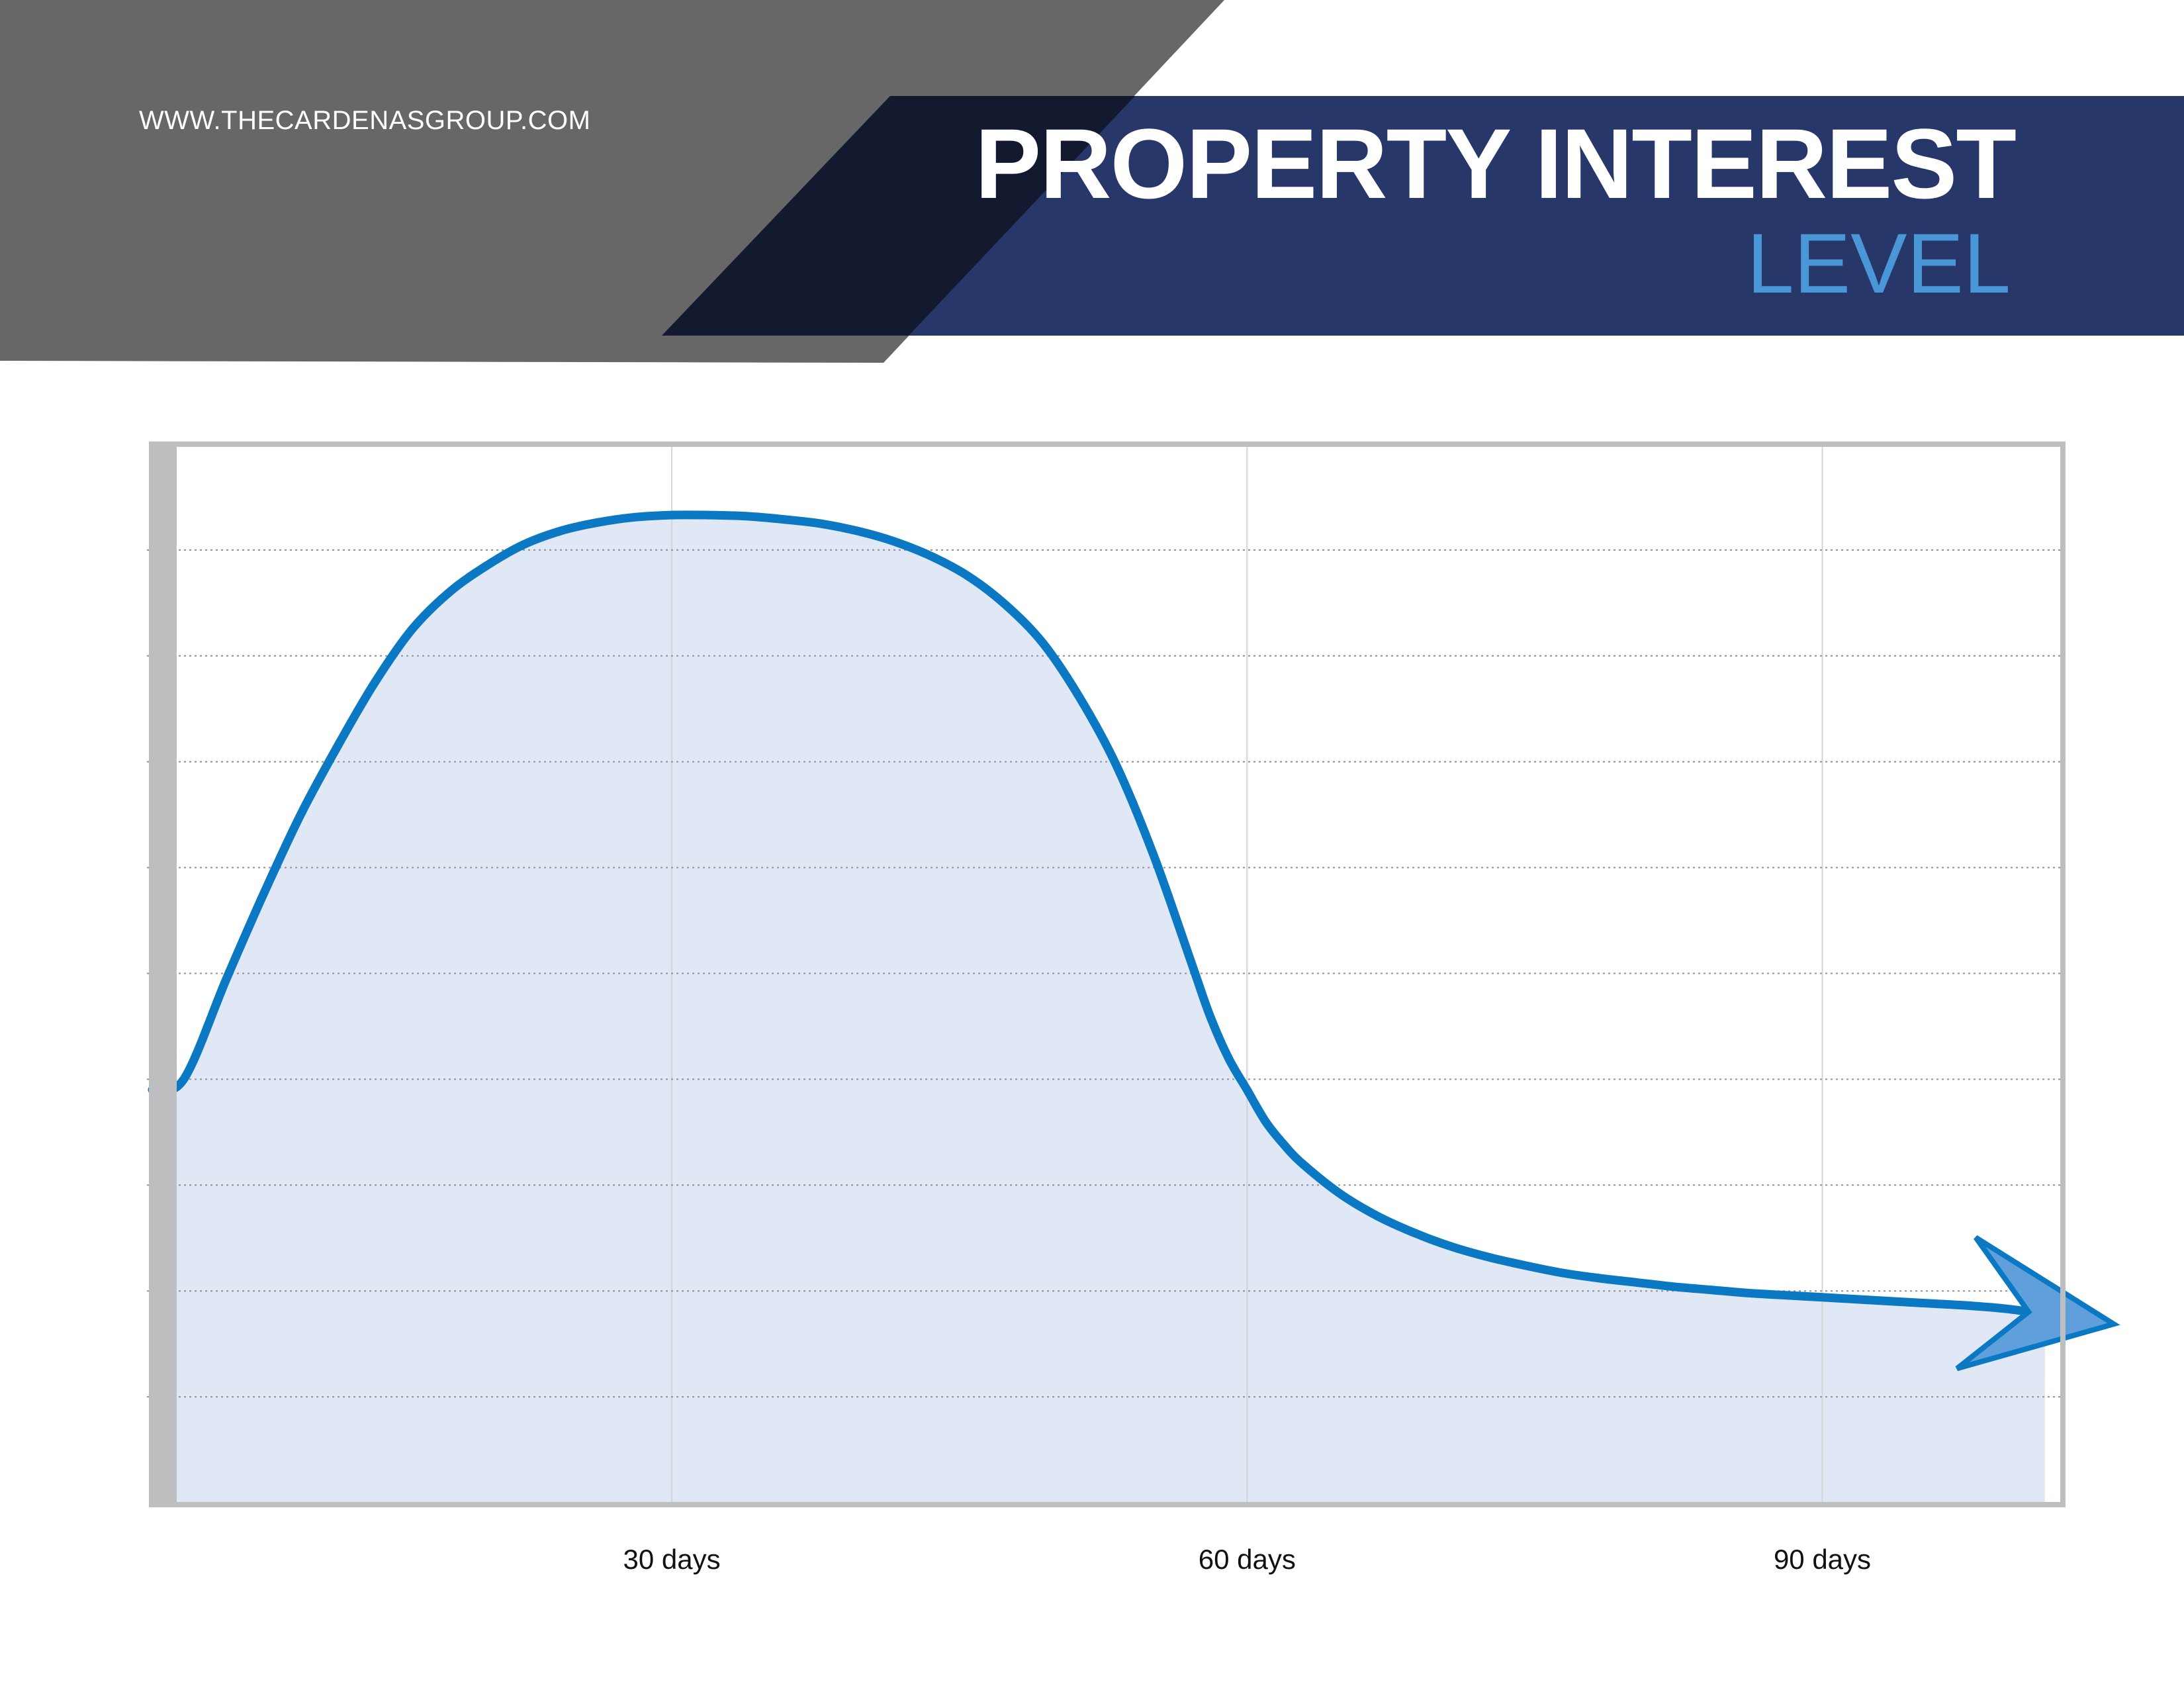 This screenshot has width=2184, height=1688. What do you see at coordinates (1879, 263) in the screenshot?
I see `page-subtitle: LEVEL` at bounding box center [1879, 263].